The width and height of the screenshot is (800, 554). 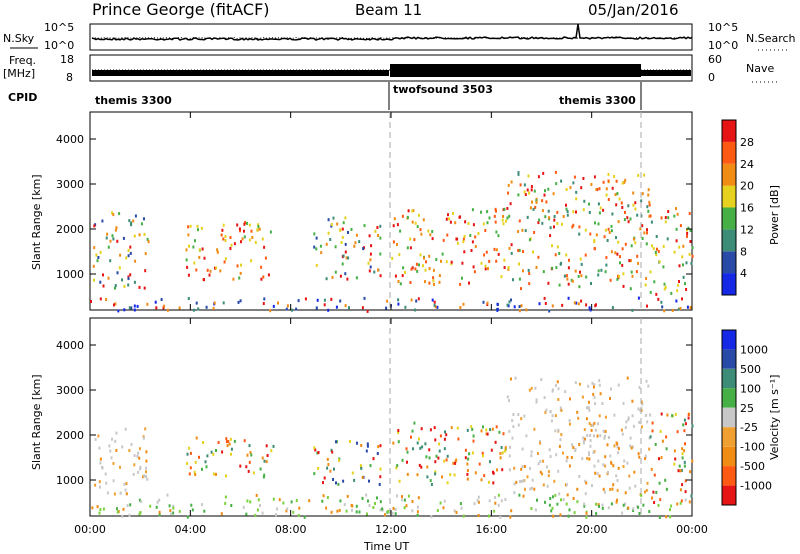 What do you see at coordinates (133, 100) in the screenshot?
I see `cpid-segment-1: themis 3300` at bounding box center [133, 100].